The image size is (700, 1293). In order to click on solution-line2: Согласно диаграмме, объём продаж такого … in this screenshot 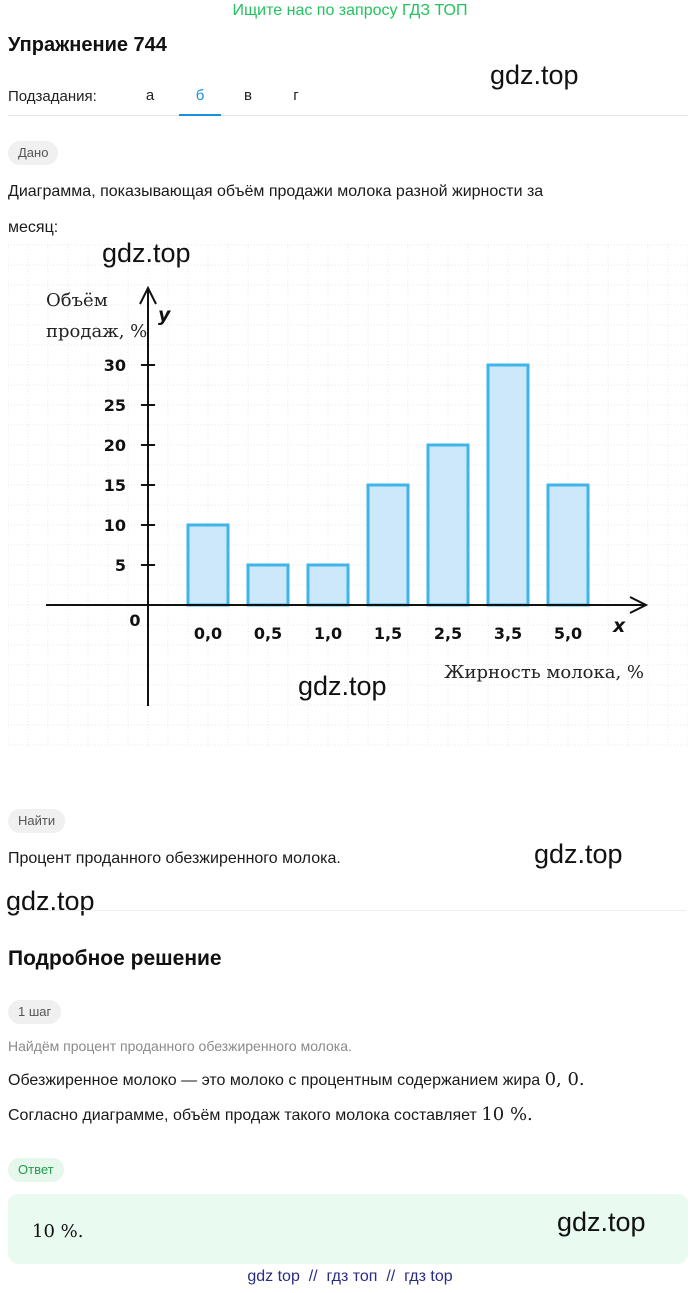, I will do `click(270, 1115)`.